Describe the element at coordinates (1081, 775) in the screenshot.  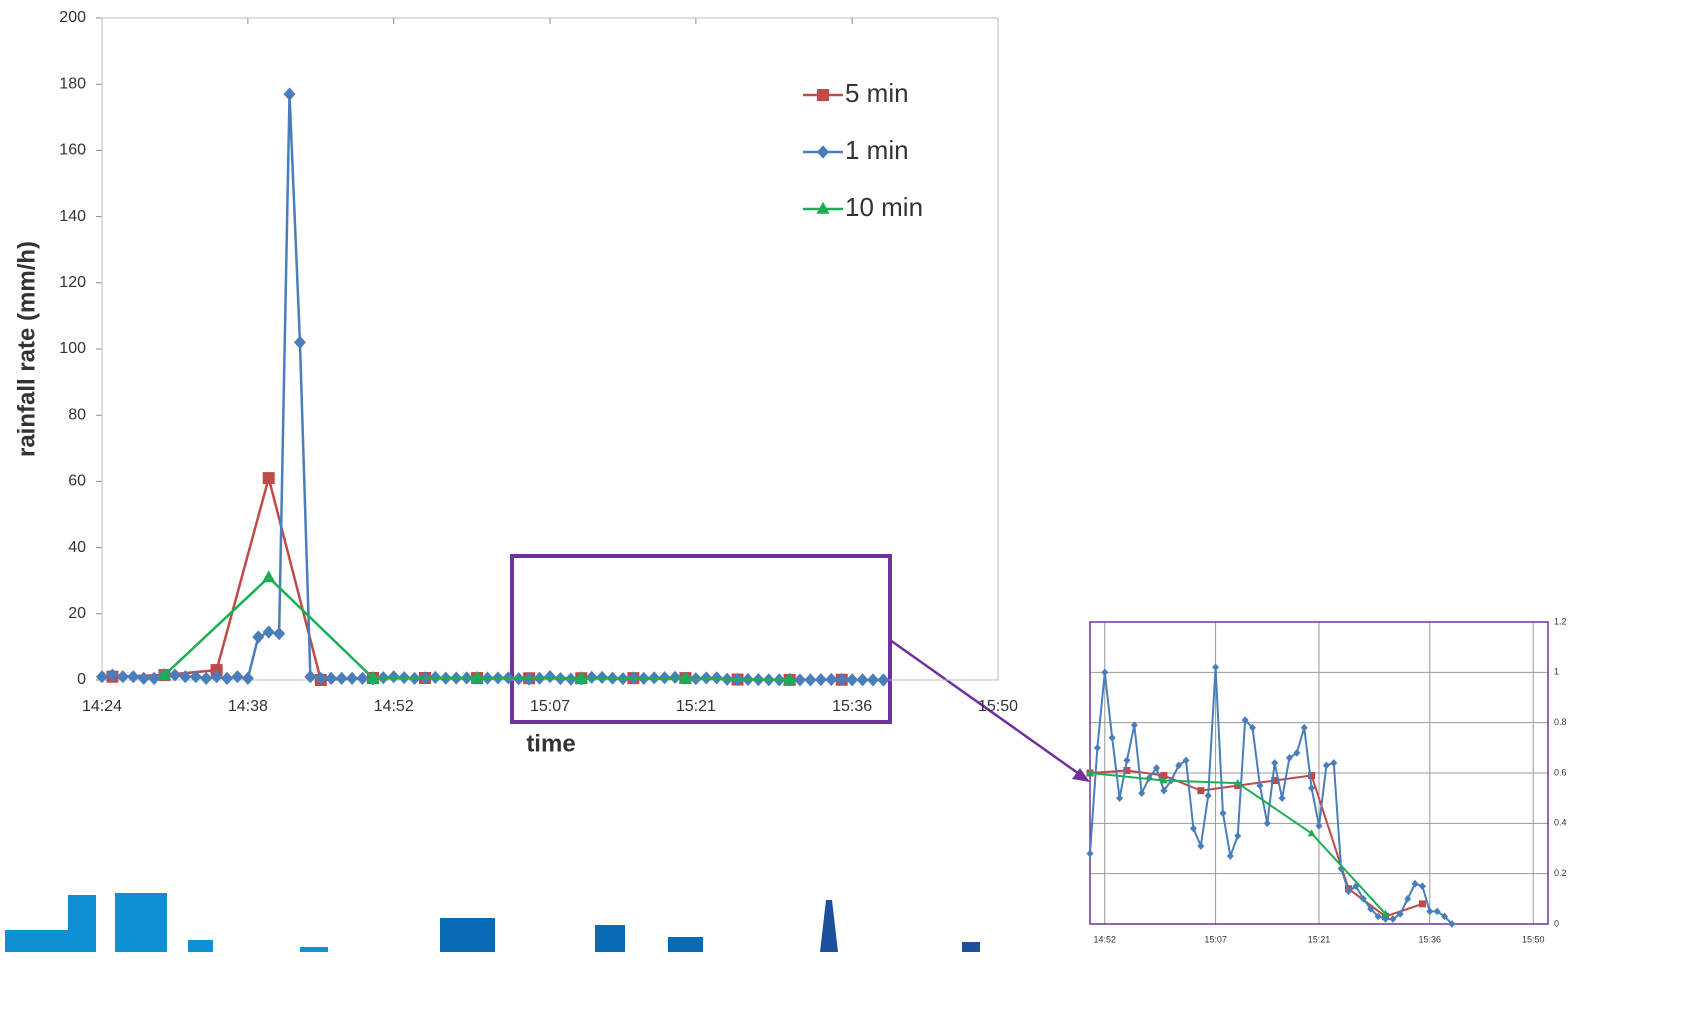
I see `zoom-arrow-head` at that location.